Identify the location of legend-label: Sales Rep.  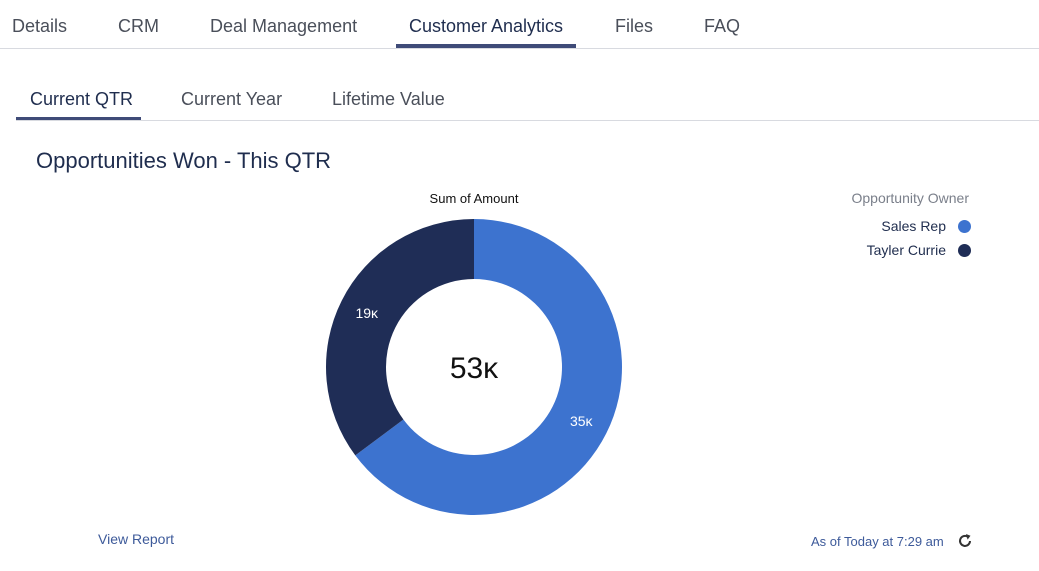
(913, 226).